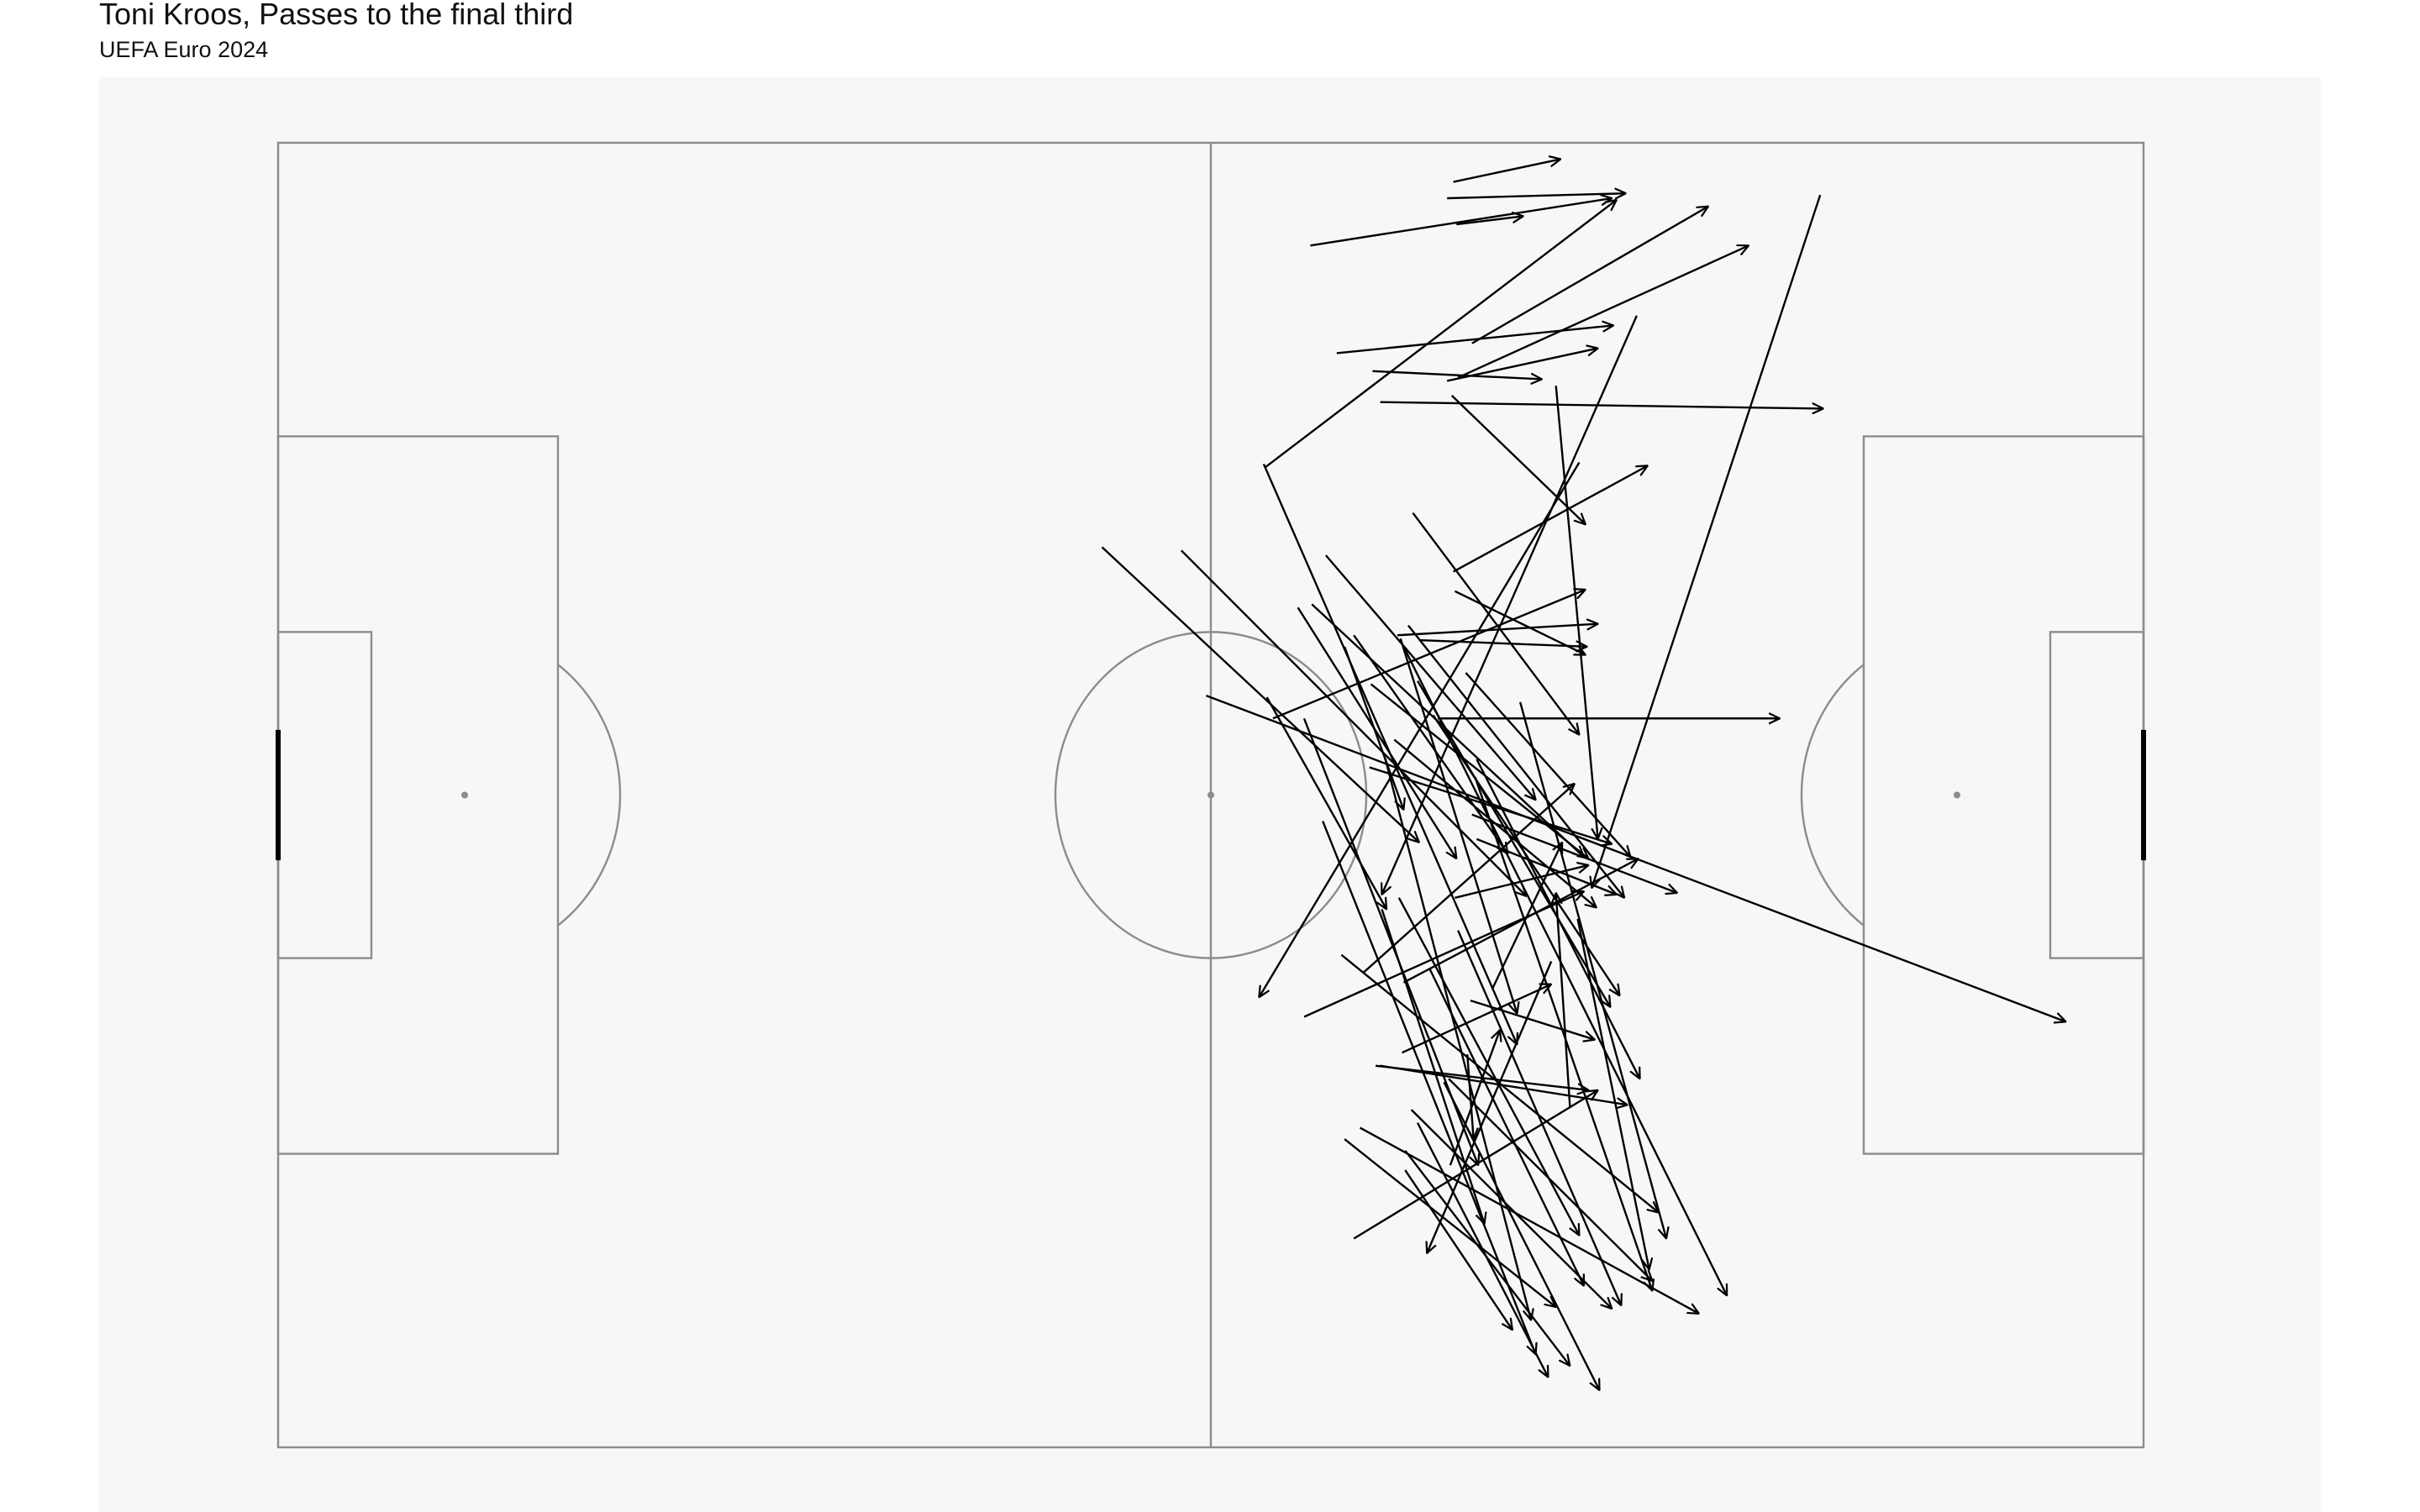  Describe the element at coordinates (2097, 795) in the screenshot. I see `right-six-yard-box` at that location.